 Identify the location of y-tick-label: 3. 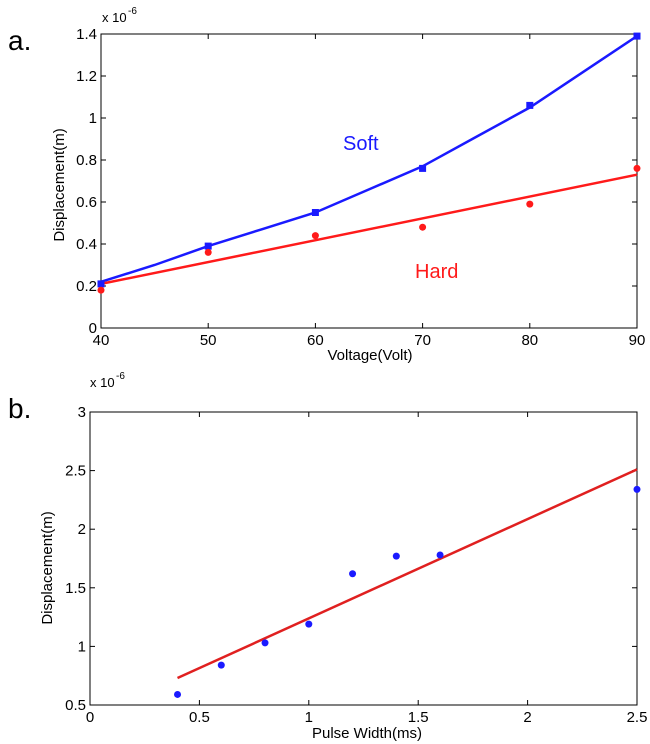
(82, 412).